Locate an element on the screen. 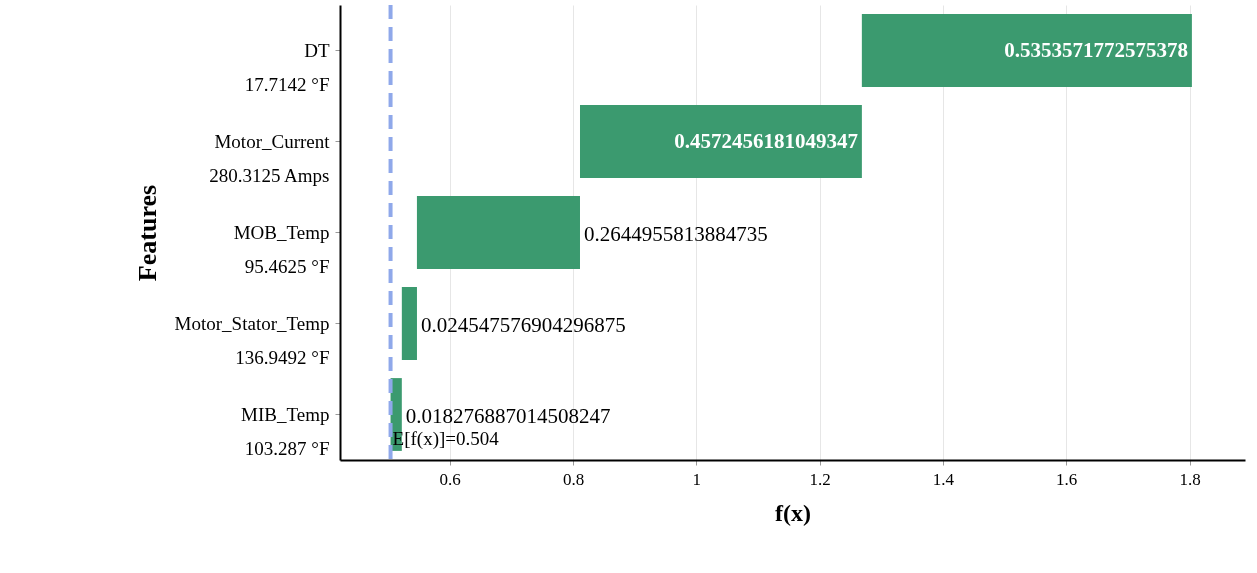 Image resolution: width=1257 pixels, height=573 pixels. data-label: 0.018276887014508247 is located at coordinates (508, 415).